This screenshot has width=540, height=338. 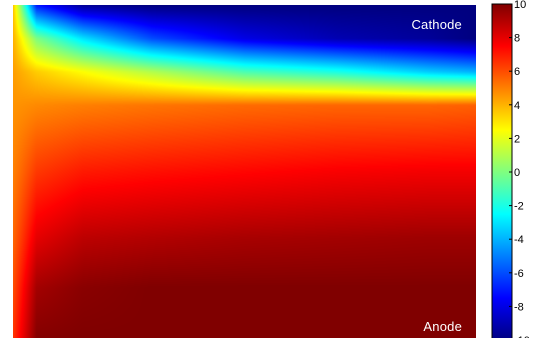 What do you see at coordinates (517, 173) in the screenshot?
I see `colorbar-tick-label: 0` at bounding box center [517, 173].